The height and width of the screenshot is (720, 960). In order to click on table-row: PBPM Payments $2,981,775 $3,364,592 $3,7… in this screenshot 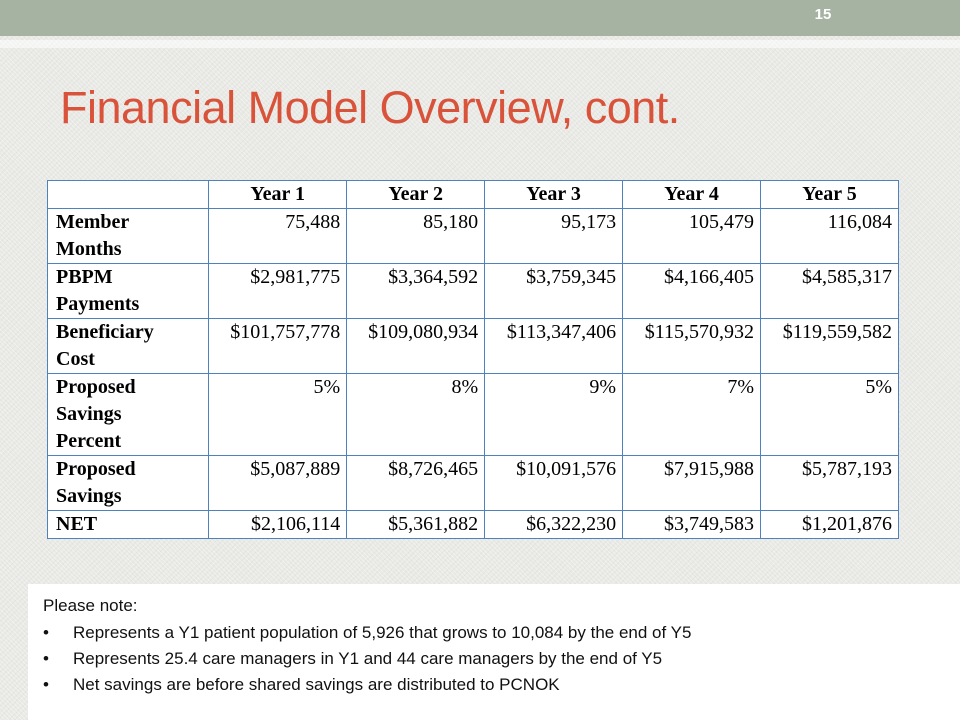, I will do `click(472, 291)`.